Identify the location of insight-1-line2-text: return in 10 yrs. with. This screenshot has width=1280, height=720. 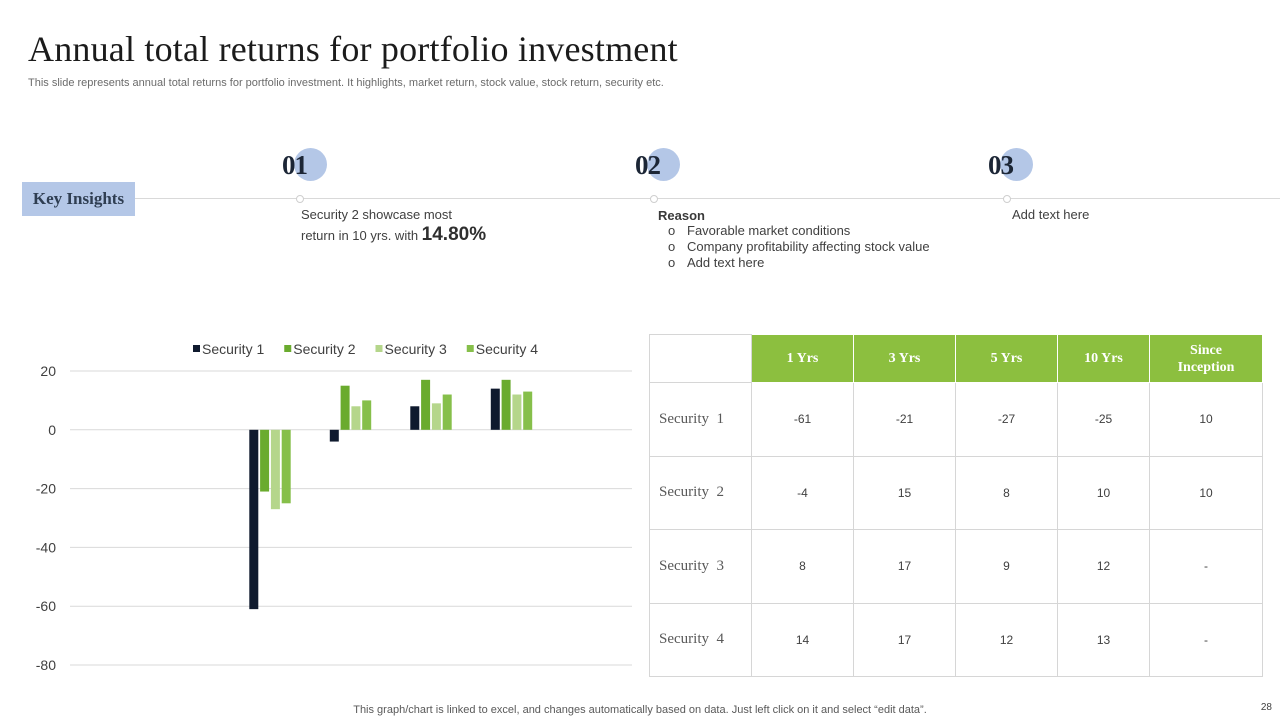
(361, 235).